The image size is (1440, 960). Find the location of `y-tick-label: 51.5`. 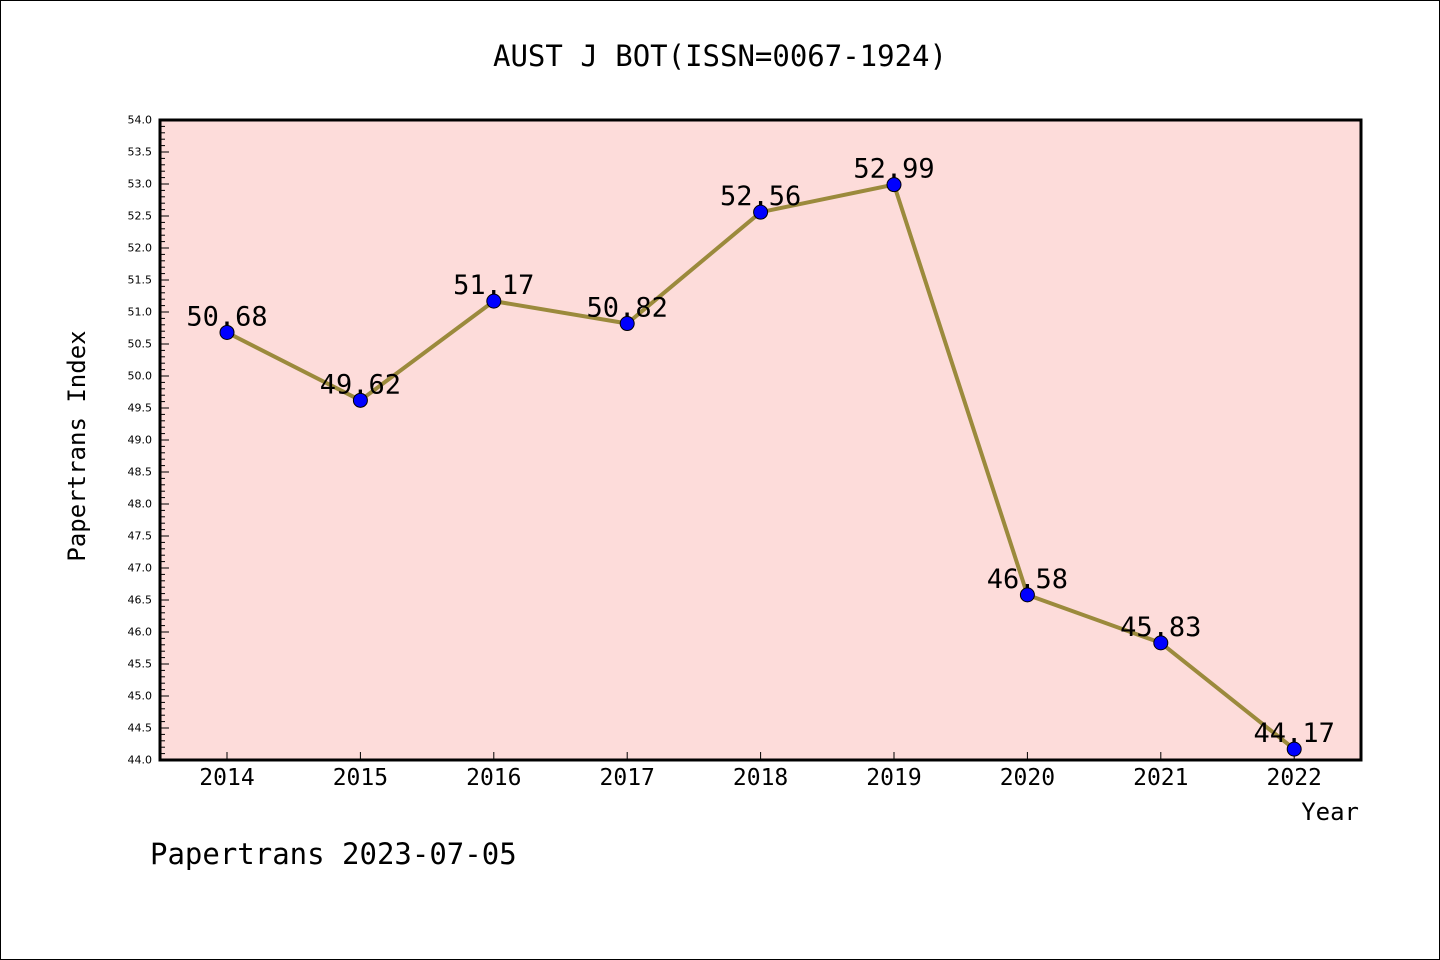

y-tick-label: 51.5 is located at coordinates (140, 280).